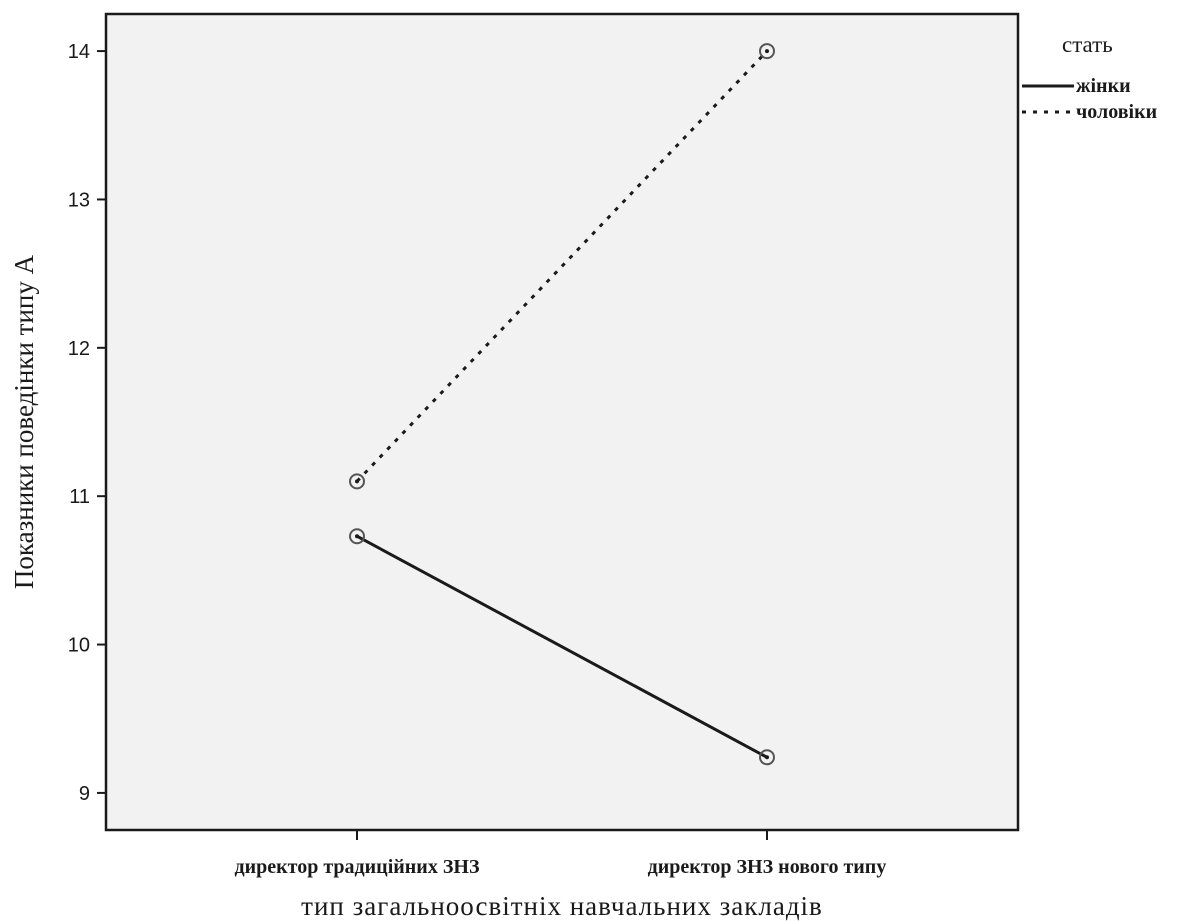  I want to click on legend-label-zhinky: жінки, so click(1103, 86).